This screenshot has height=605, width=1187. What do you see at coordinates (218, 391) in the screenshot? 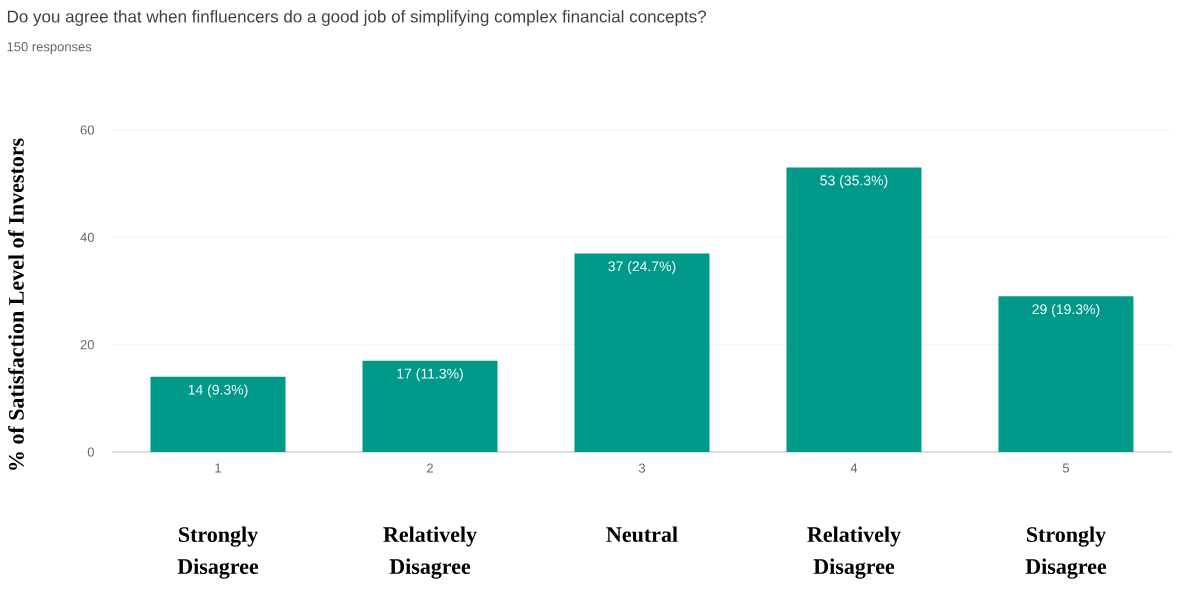
I see `data-label: 14 (9.3%)` at bounding box center [218, 391].